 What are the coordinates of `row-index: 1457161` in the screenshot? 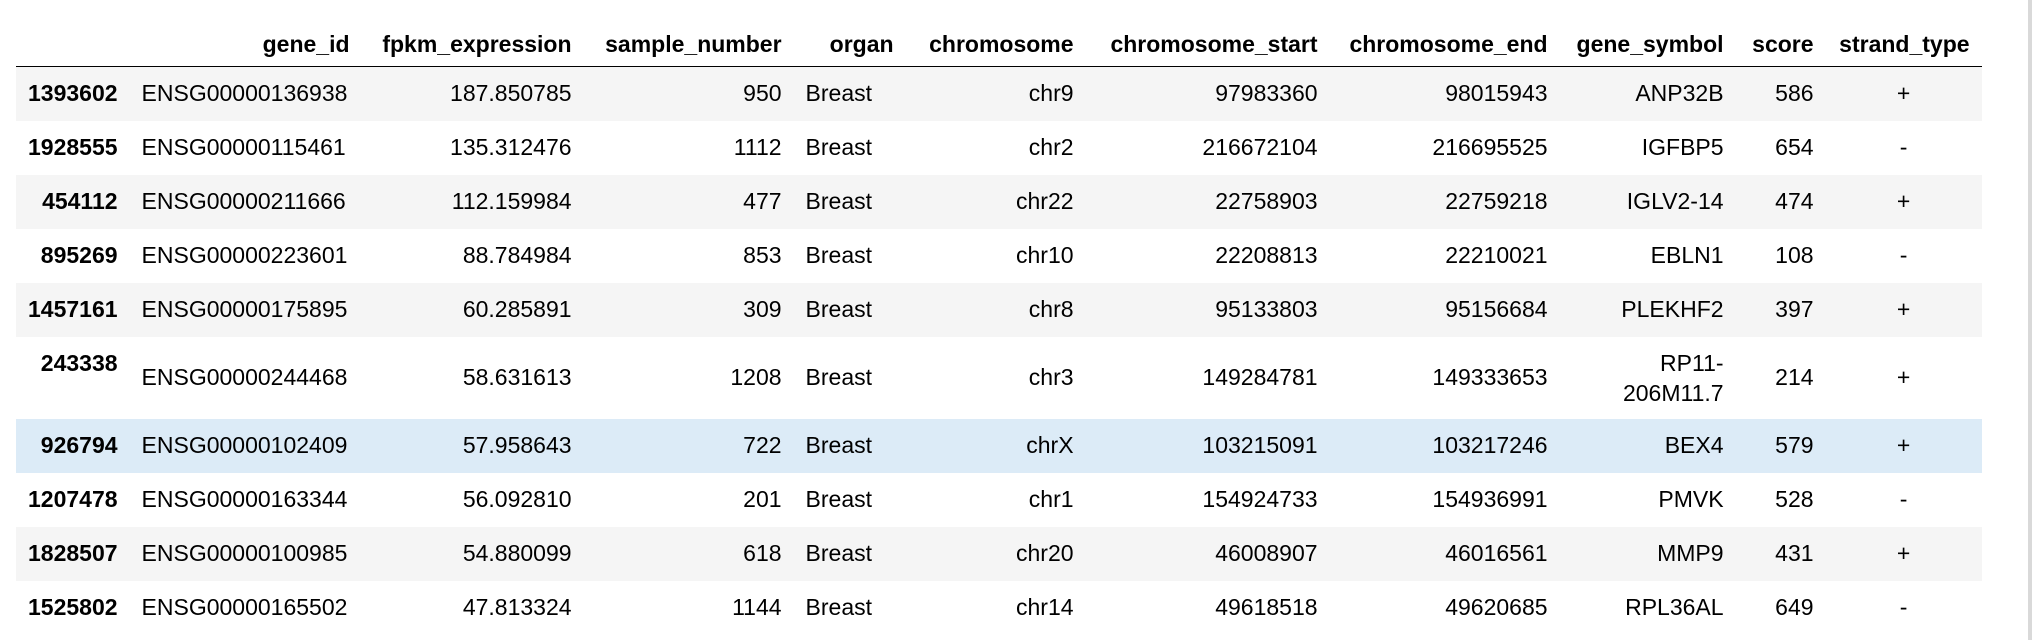 It's located at (73, 308).